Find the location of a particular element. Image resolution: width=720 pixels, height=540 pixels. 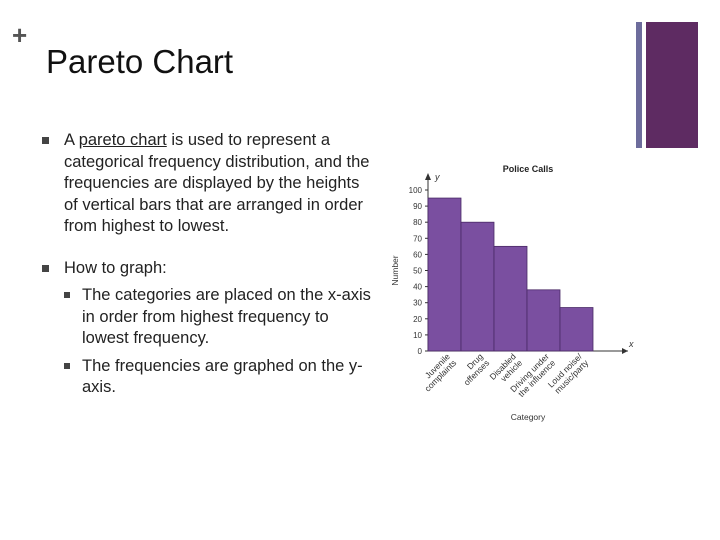

x-axis-label: Category is located at coordinates (528, 417).